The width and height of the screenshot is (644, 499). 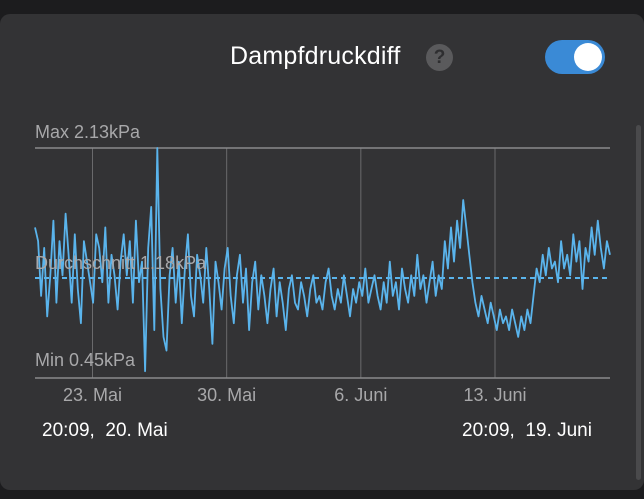 I want to click on x-tick-label-2: 6. Juni, so click(x=360, y=395).